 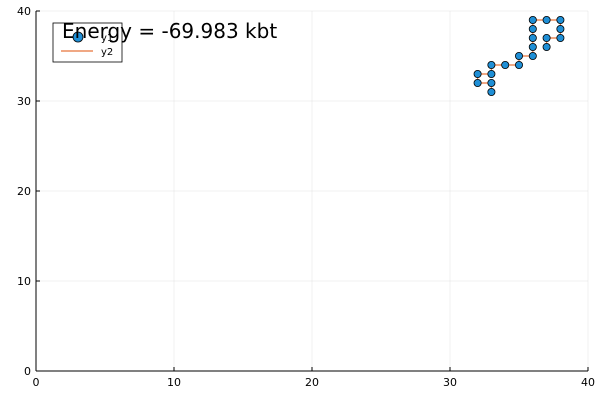 What do you see at coordinates (450, 382) in the screenshot?
I see `x-tick-label: 30` at bounding box center [450, 382].